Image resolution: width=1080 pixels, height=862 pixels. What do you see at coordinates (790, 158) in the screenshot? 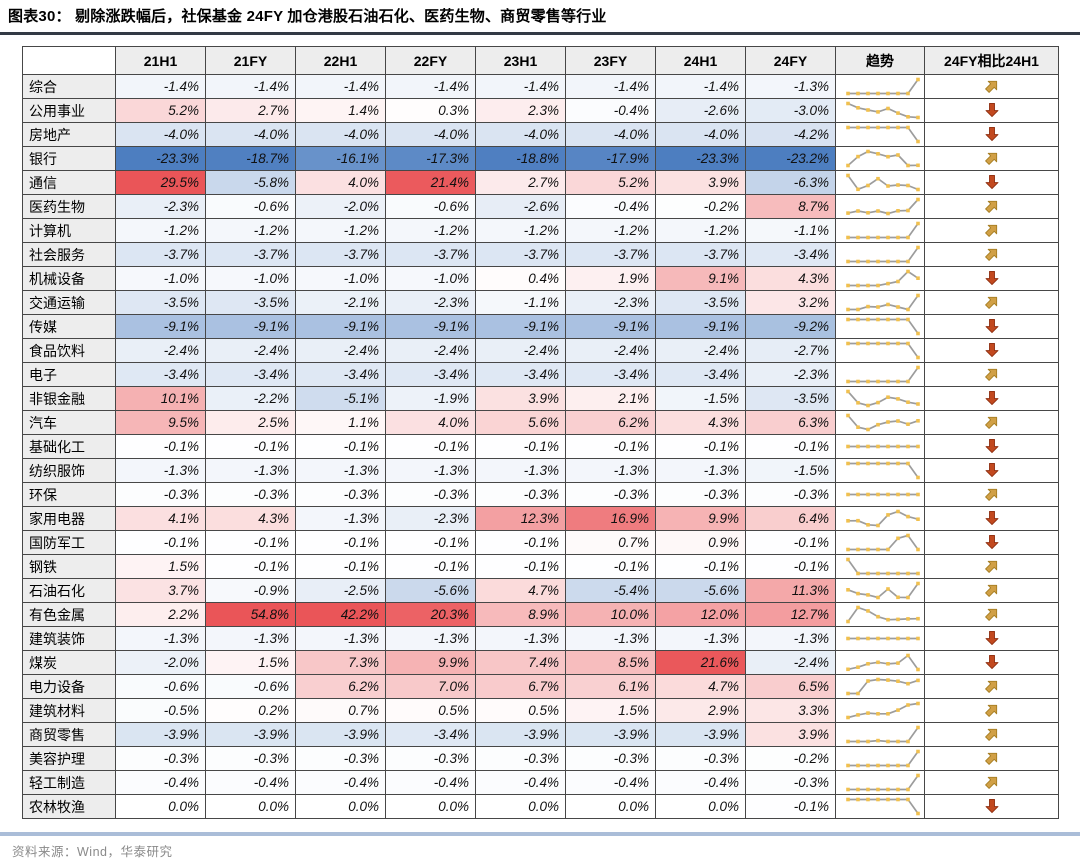
I see `value-cell: -23.2%` at bounding box center [790, 158].